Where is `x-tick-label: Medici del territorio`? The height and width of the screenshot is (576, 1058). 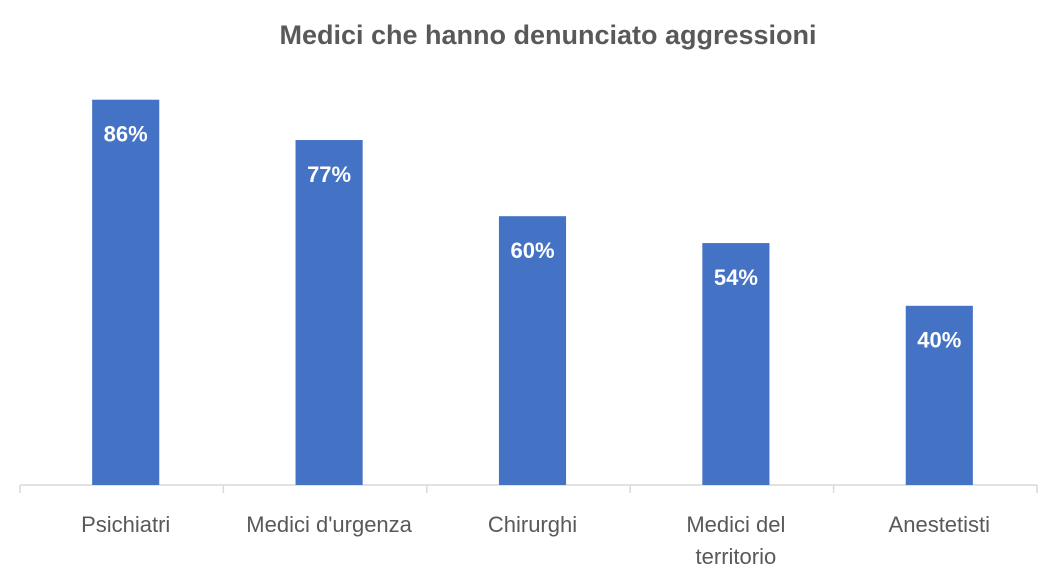 x-tick-label: Medici del territorio is located at coordinates (736, 540).